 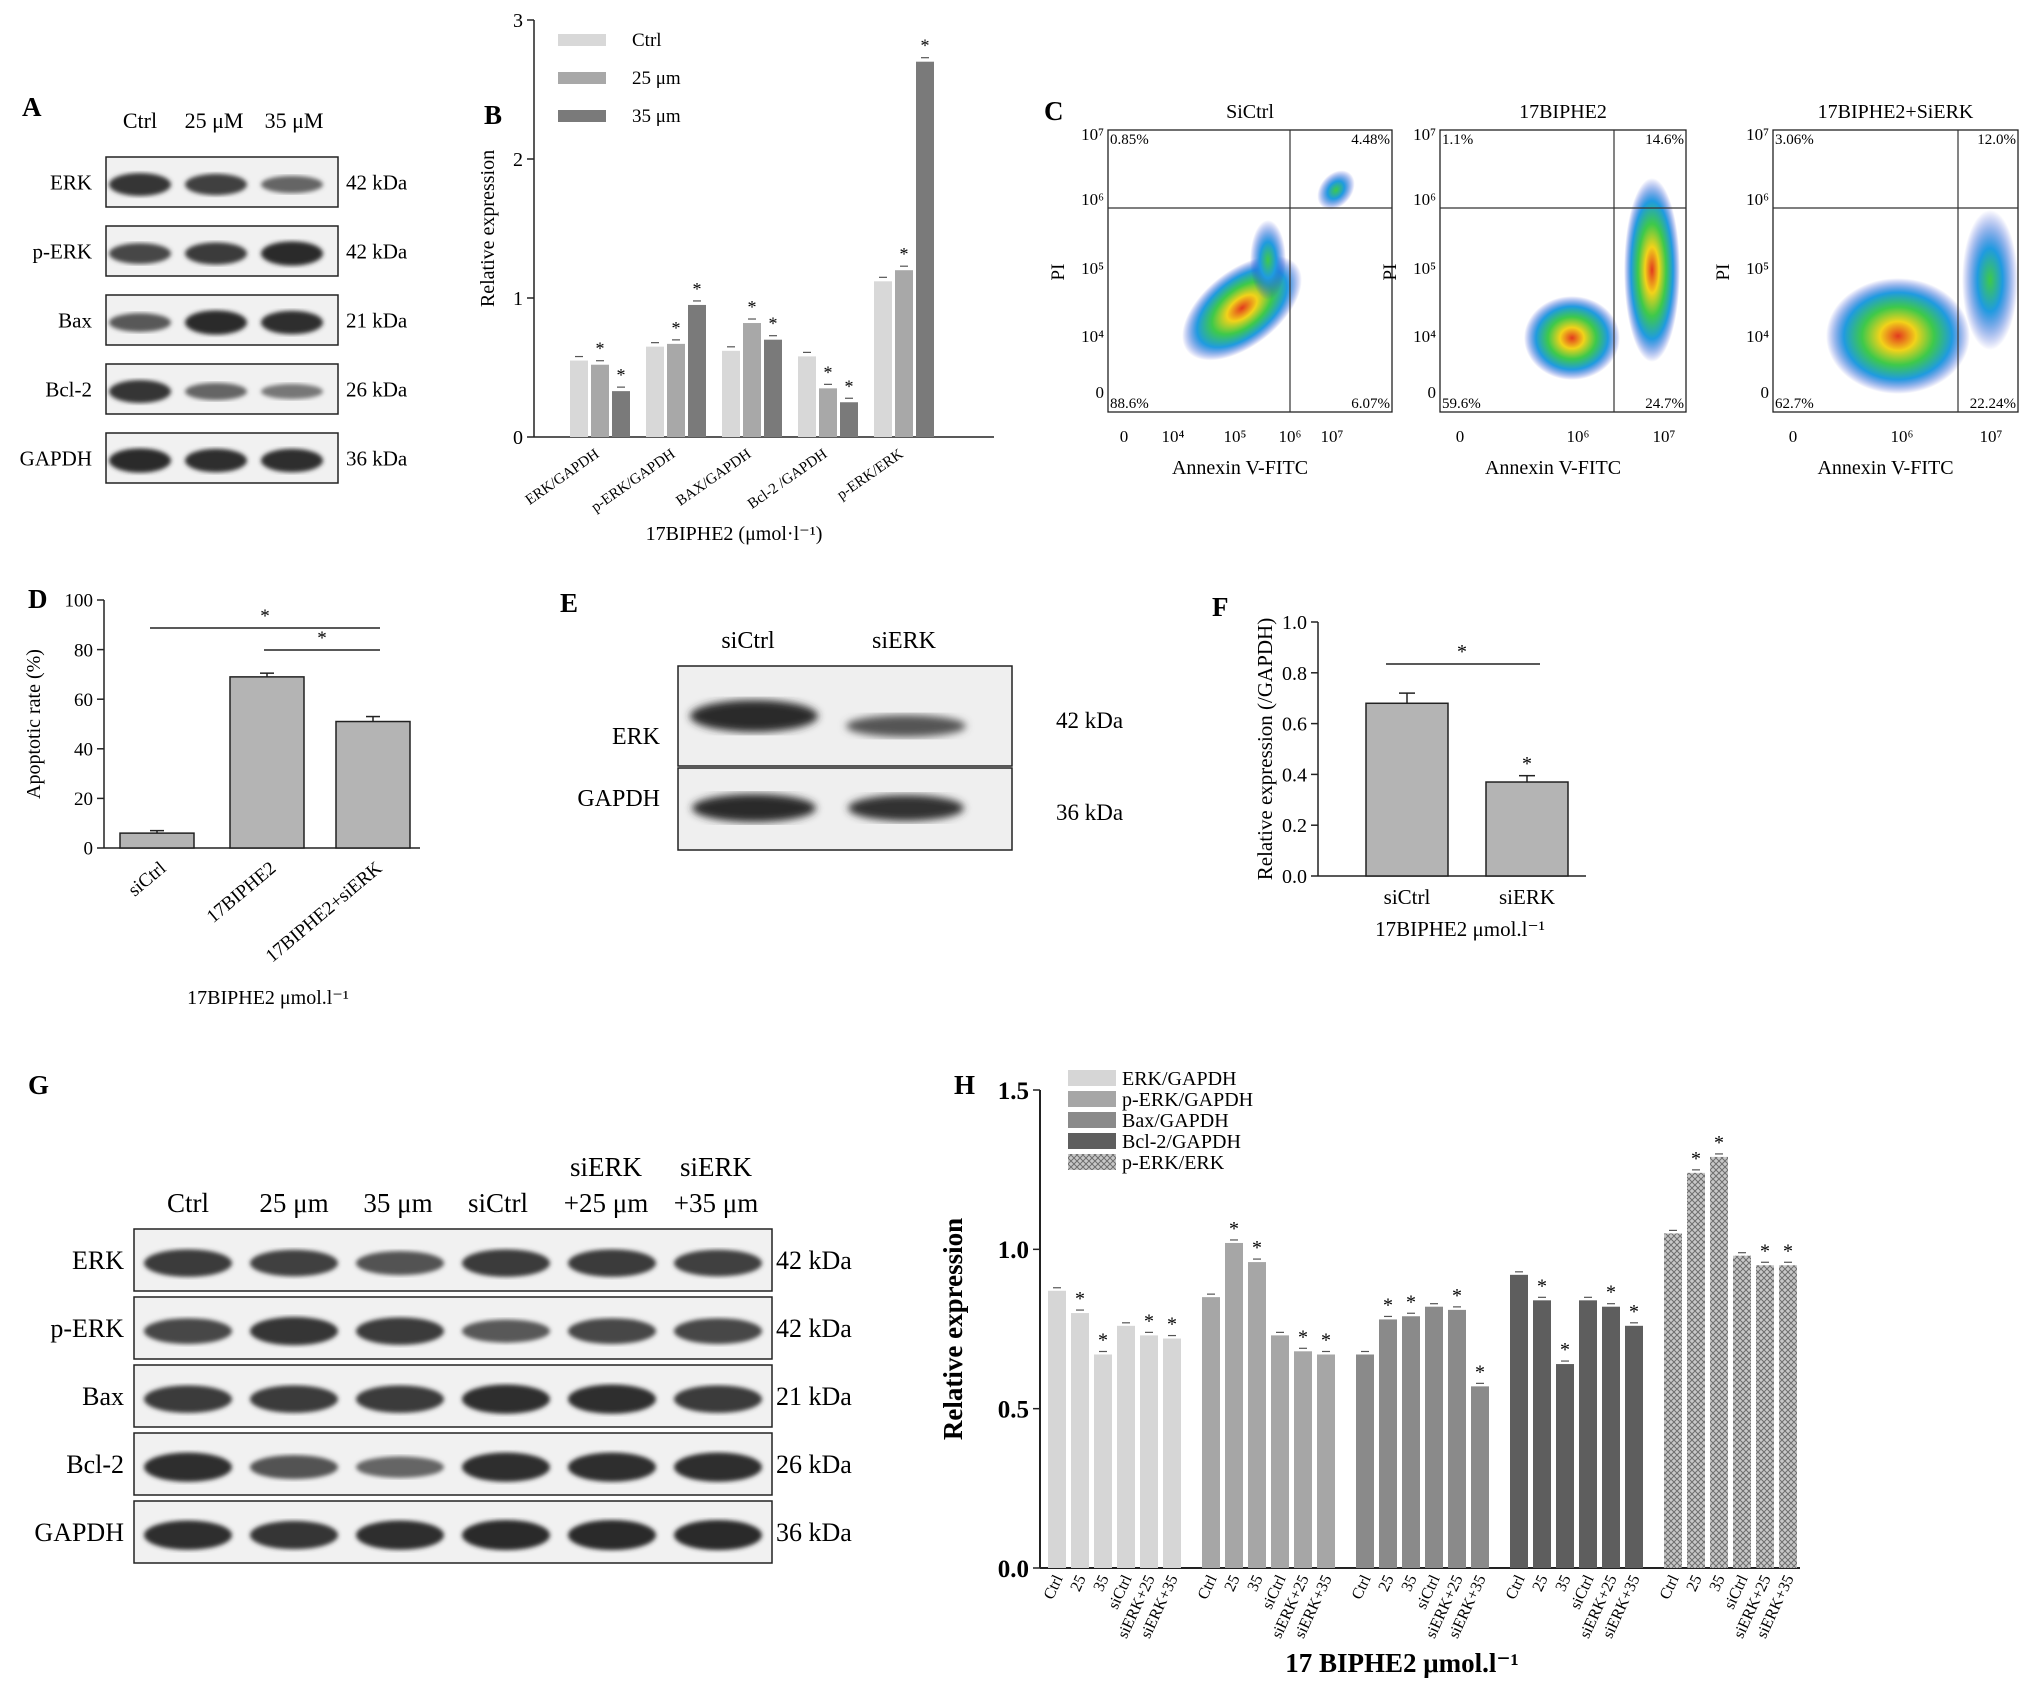 I want to click on panel-c-plot-1-frame, so click(x=1250, y=271).